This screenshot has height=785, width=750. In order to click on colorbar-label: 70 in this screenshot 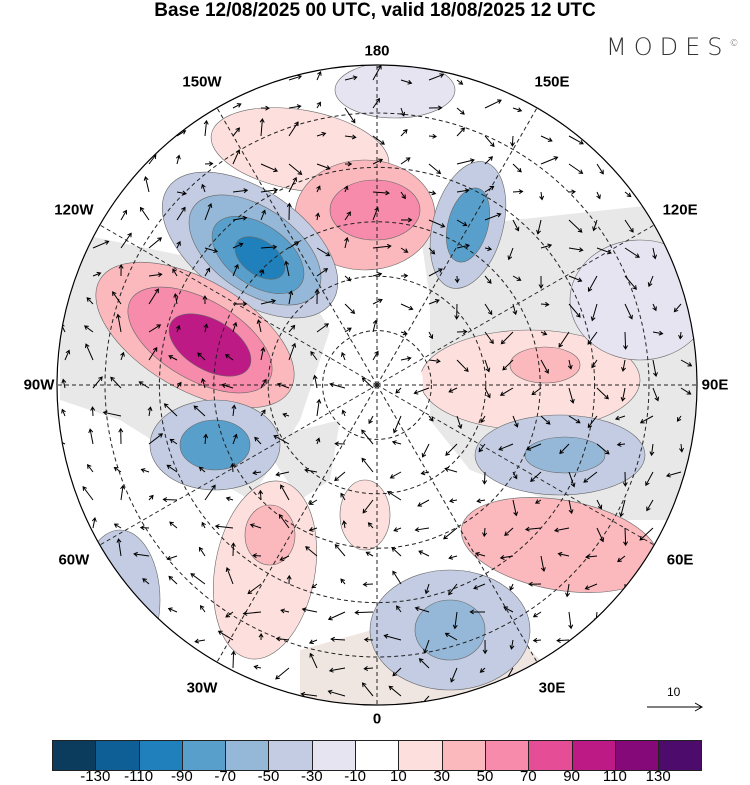, I will do `click(528, 776)`.